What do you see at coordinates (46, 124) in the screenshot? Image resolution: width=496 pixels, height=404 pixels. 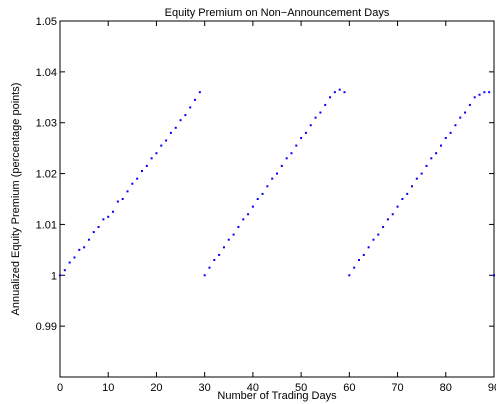 I see `y-tick-label: 1.03` at bounding box center [46, 124].